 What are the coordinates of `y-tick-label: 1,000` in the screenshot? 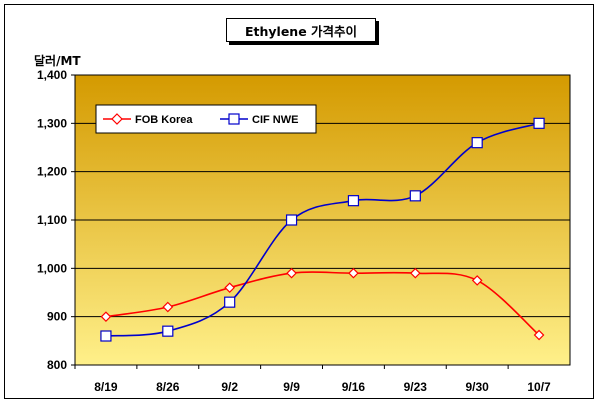 It's located at (52, 268).